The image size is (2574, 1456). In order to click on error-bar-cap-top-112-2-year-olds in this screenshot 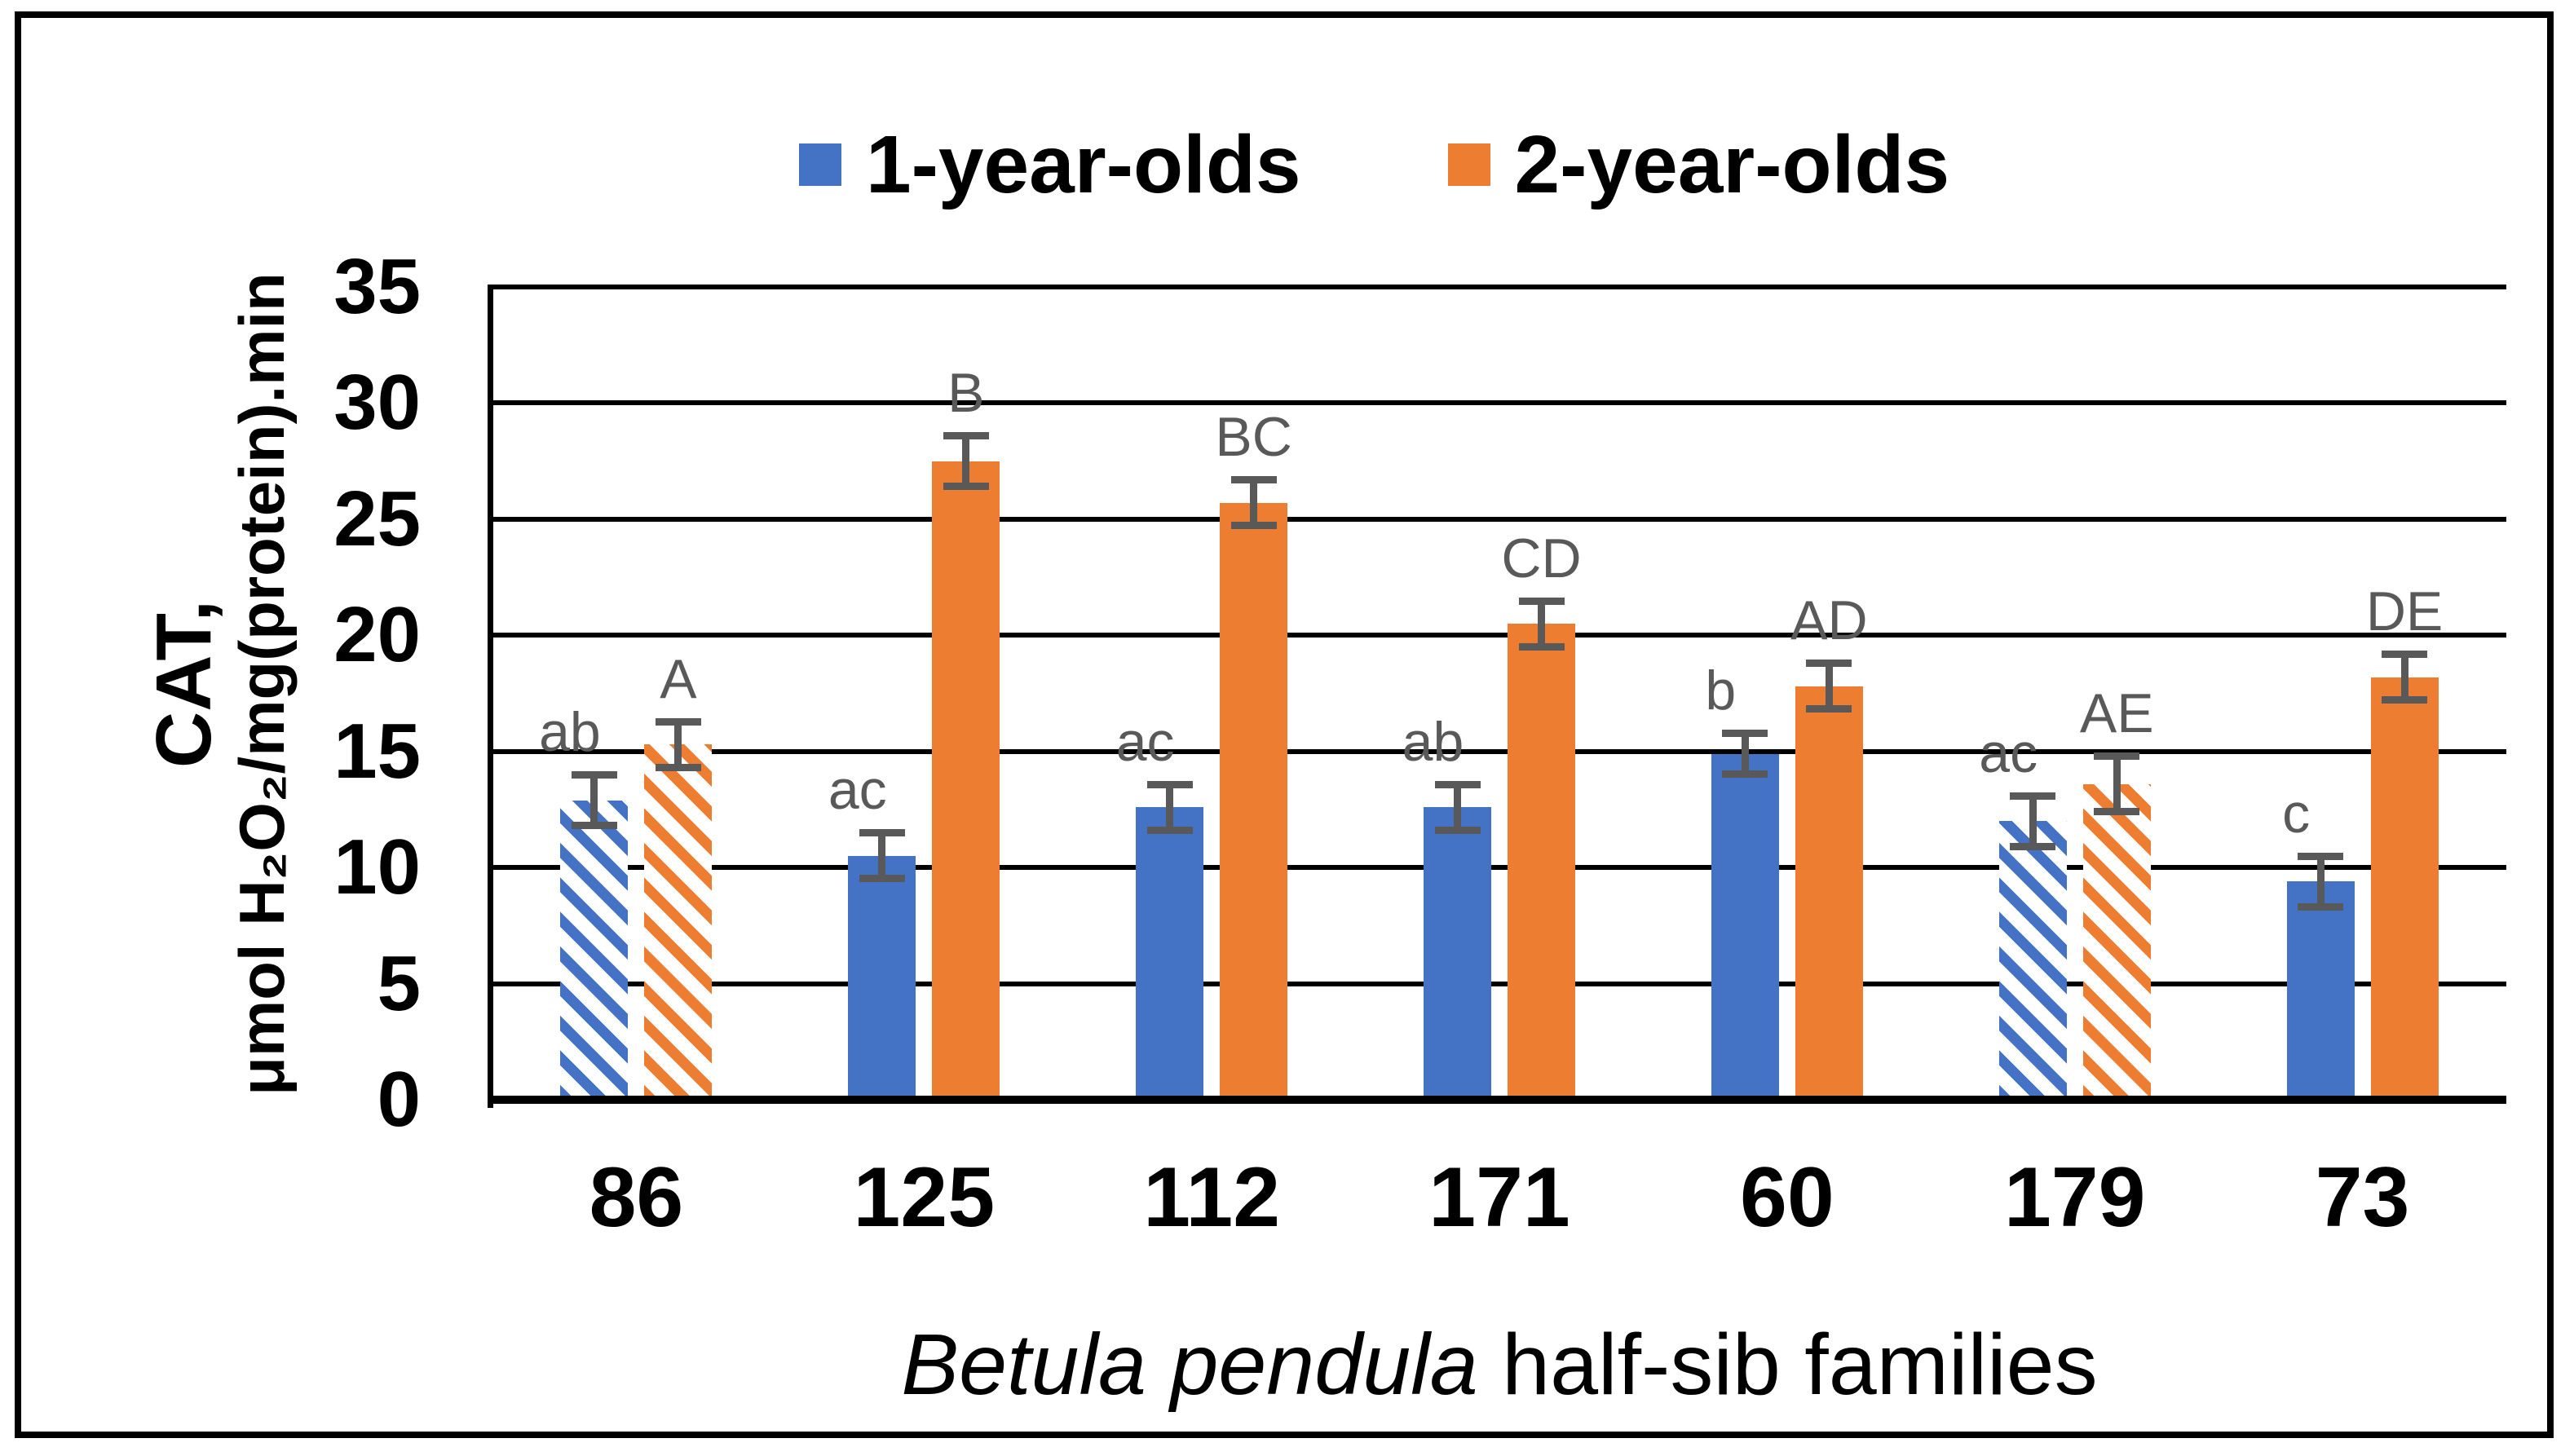, I will do `click(1253, 480)`.